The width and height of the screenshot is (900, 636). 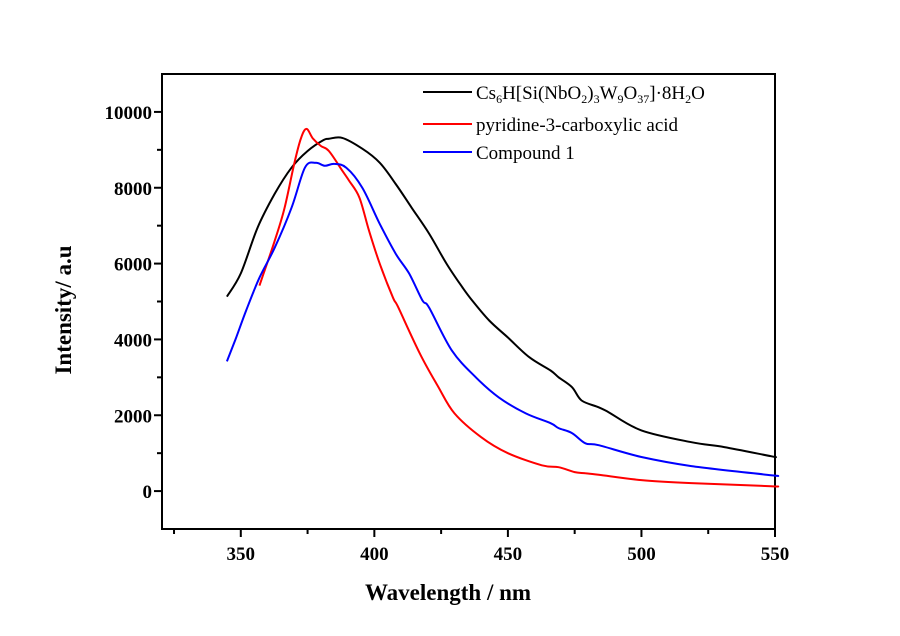 I want to click on x-tick-label: 400, so click(x=374, y=554).